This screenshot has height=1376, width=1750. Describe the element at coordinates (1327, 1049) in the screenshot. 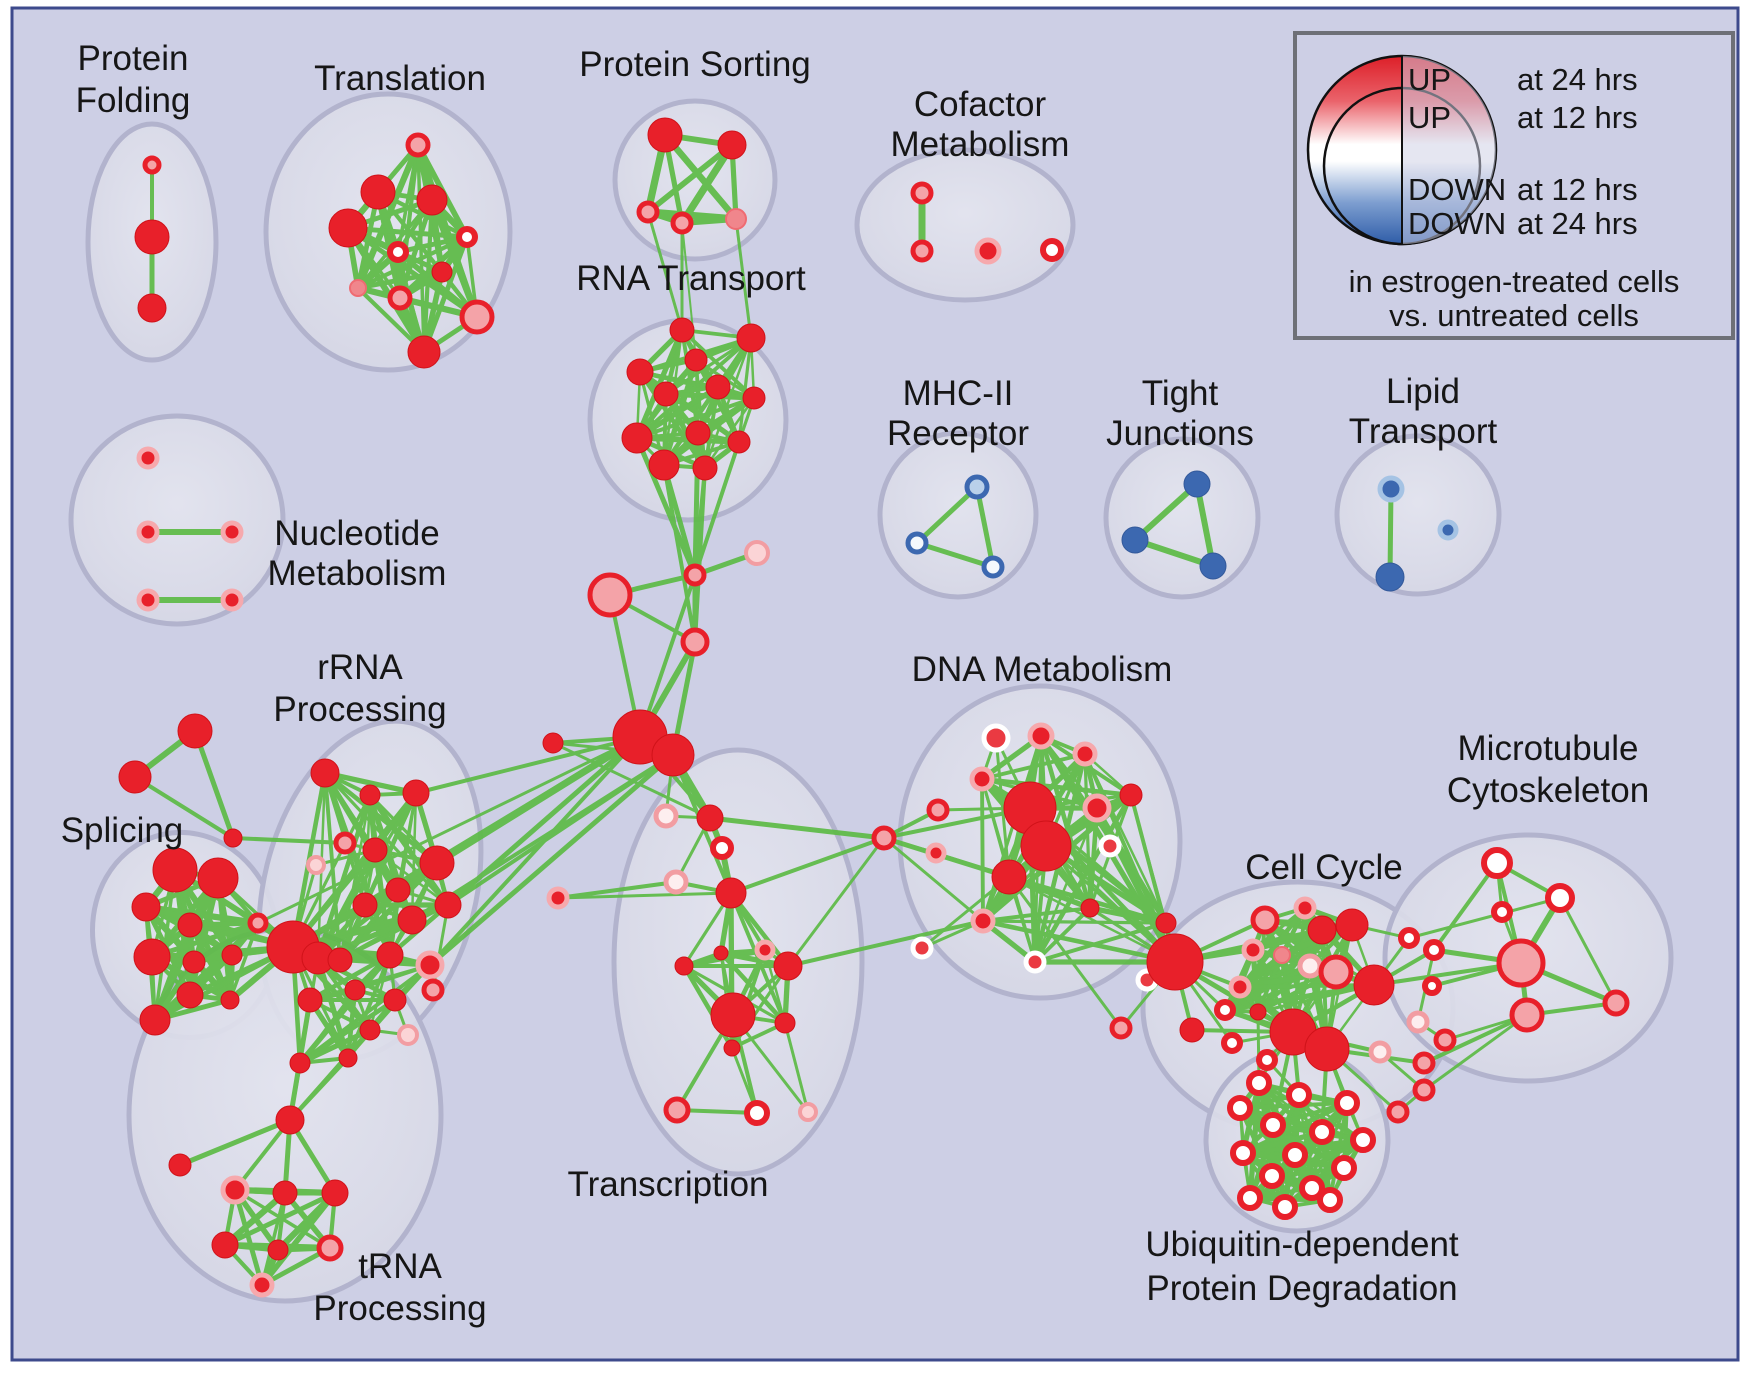

I see `network-node-cc14` at that location.